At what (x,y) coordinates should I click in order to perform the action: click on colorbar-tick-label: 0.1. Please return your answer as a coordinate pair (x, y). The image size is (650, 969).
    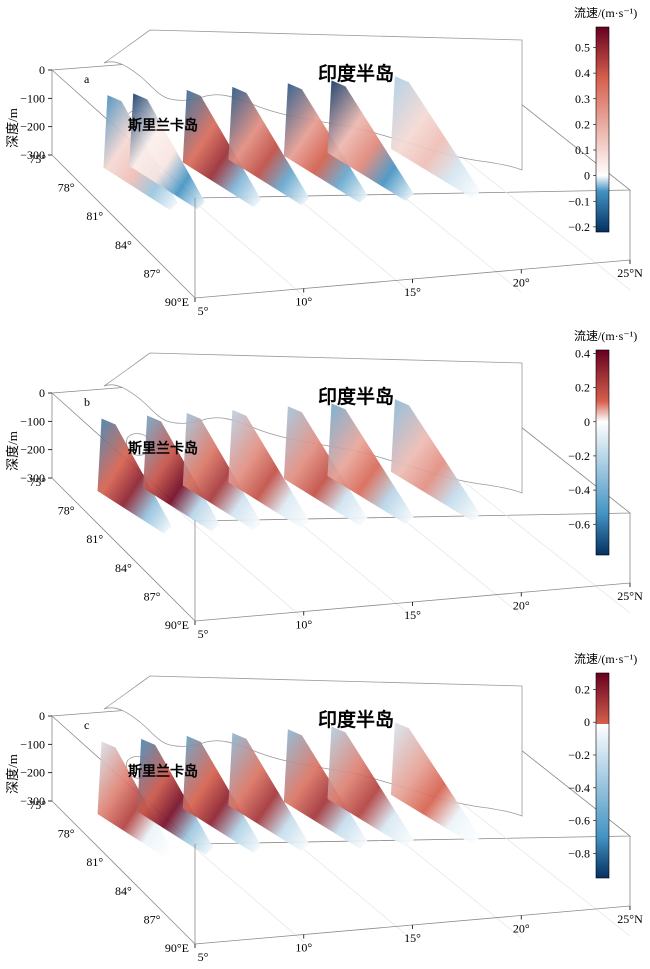
    Looking at the image, I should click on (582, 150).